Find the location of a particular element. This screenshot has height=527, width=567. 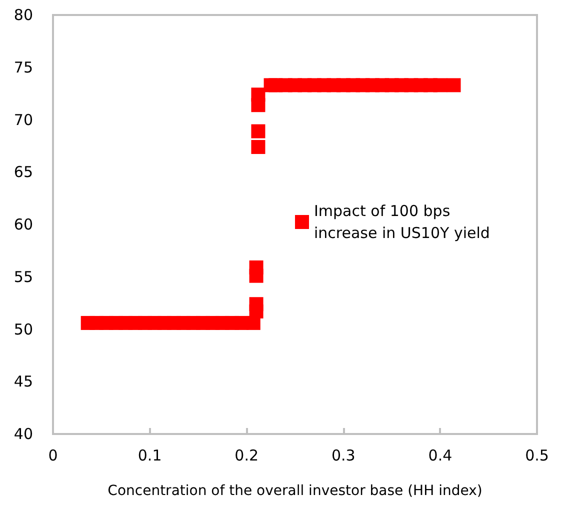

y-tick-label: 40 is located at coordinates (23, 434).